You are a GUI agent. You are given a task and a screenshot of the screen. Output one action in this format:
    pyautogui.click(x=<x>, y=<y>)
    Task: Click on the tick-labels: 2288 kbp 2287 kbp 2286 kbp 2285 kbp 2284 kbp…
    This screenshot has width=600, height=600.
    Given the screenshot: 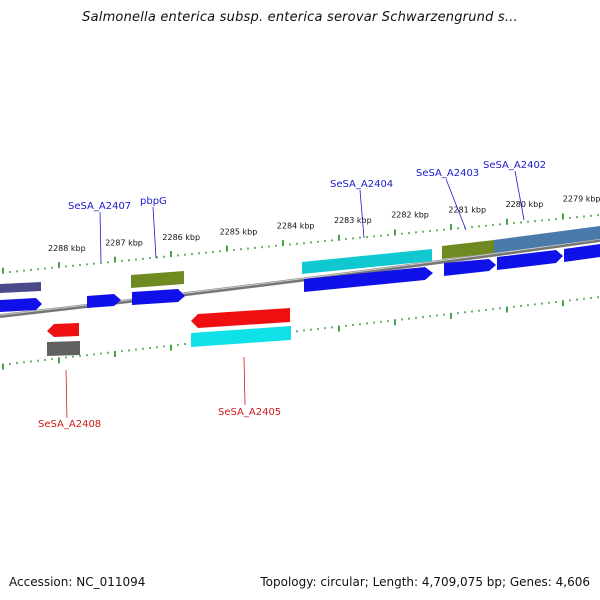 What is the action you would take?
    pyautogui.click(x=324, y=223)
    